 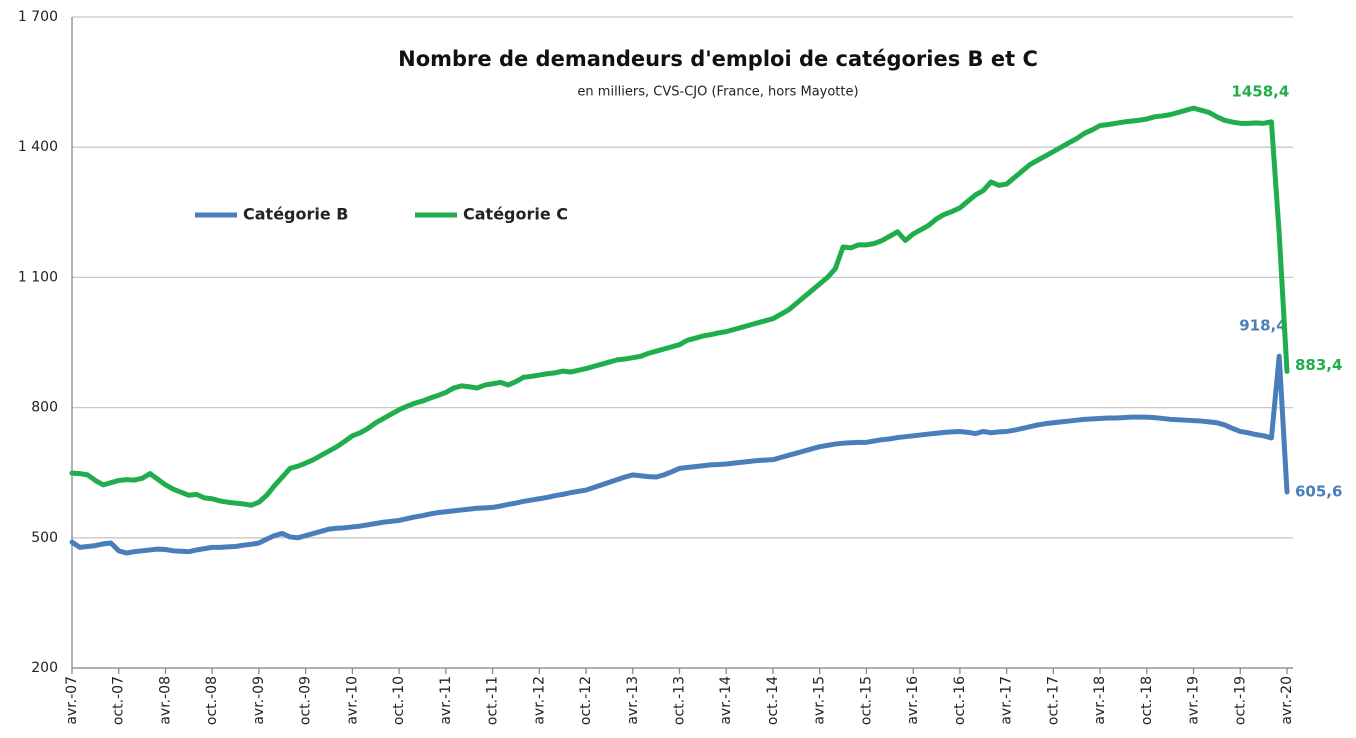 What do you see at coordinates (726, 700) in the screenshot?
I see `x-tick-label: avr.-14` at bounding box center [726, 700].